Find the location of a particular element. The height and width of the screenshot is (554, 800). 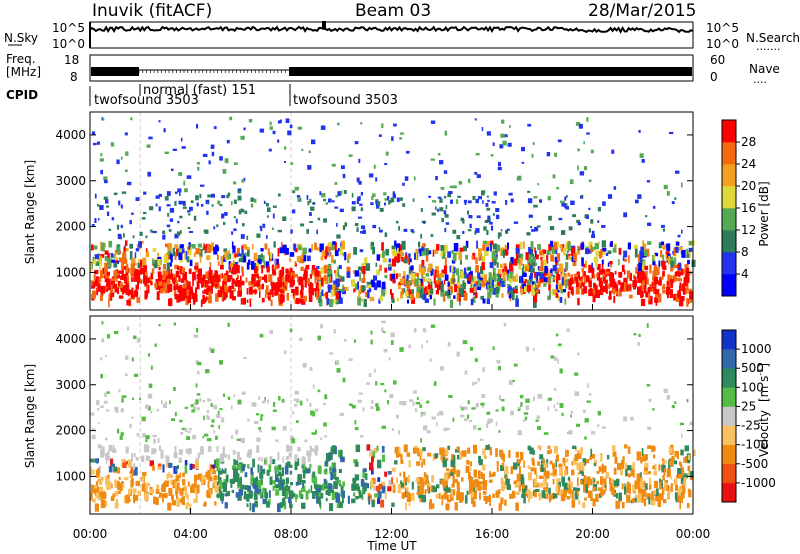

noise-right-tick-bottom: 10^0 is located at coordinates (722, 44).